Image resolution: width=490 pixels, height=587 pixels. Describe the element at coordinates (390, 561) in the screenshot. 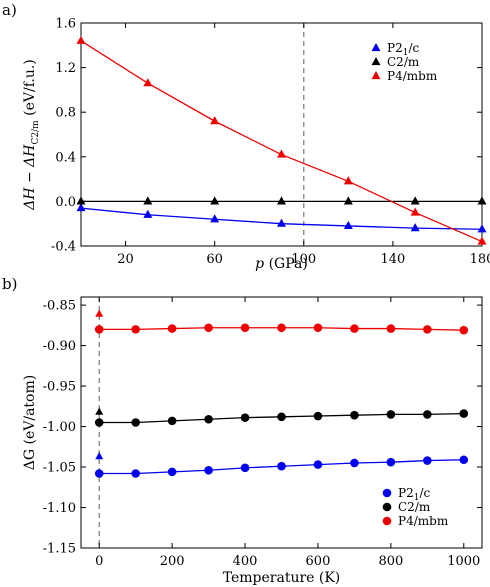

I see `x-tick-label: 800` at that location.